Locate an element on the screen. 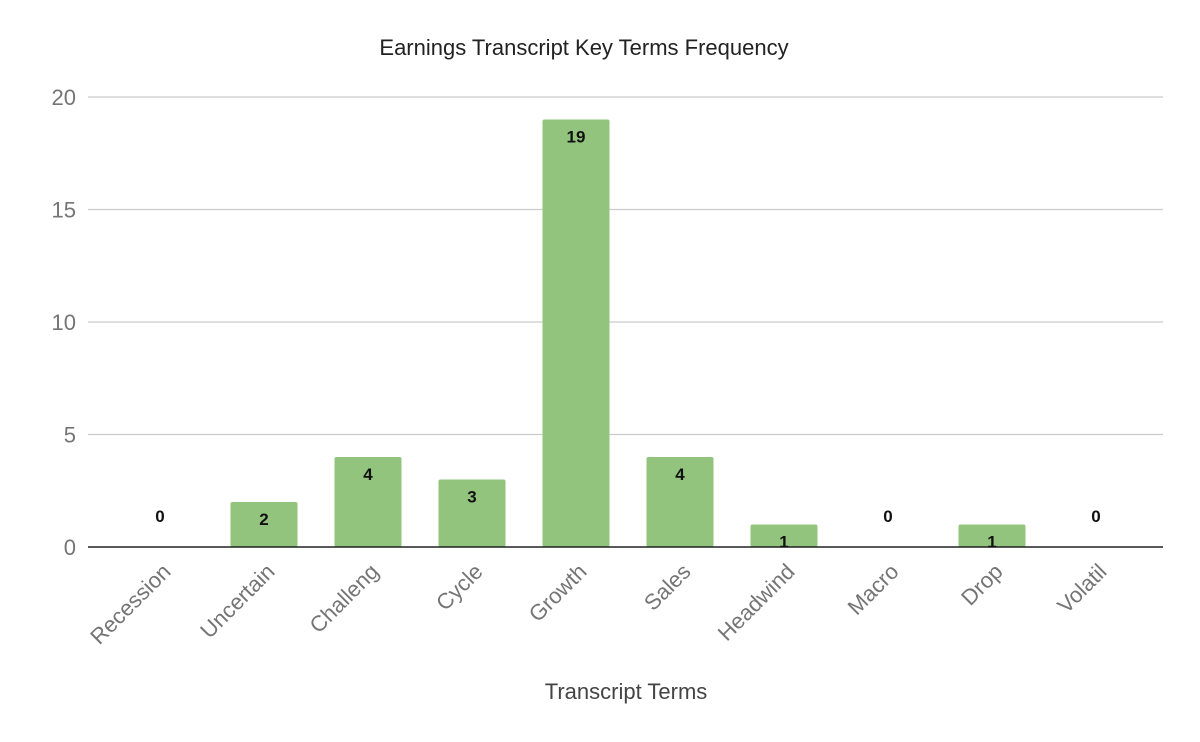 The image size is (1200, 742). x-axis-label: Transcript Terms is located at coordinates (626, 691).